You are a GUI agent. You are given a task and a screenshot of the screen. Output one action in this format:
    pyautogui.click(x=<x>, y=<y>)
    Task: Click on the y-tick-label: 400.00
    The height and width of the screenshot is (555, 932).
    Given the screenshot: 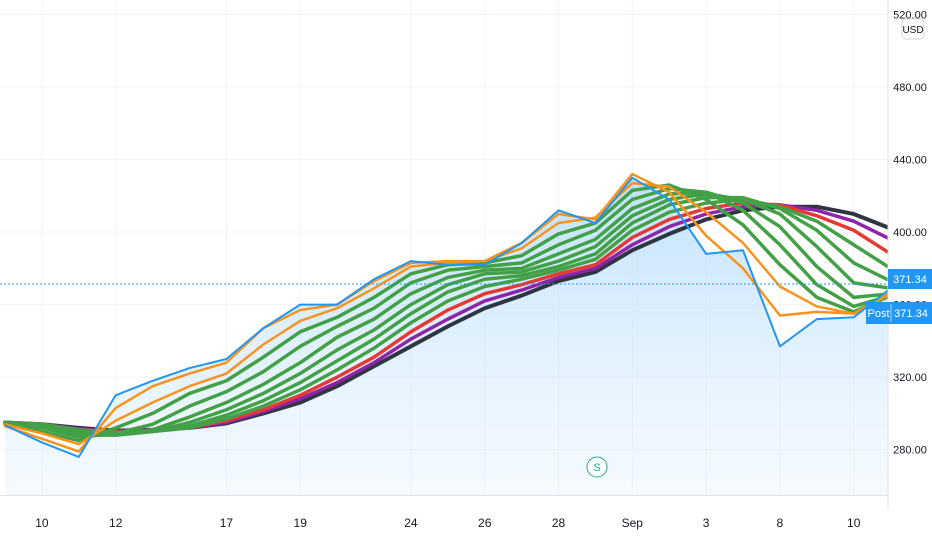 What is the action you would take?
    pyautogui.click(x=910, y=233)
    